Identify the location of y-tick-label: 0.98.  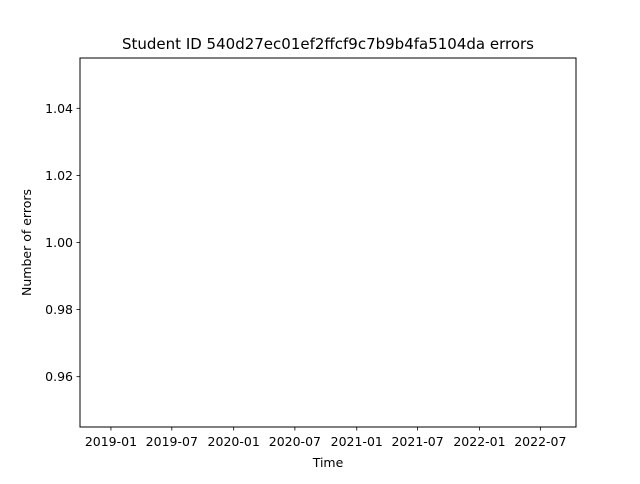
(59, 309).